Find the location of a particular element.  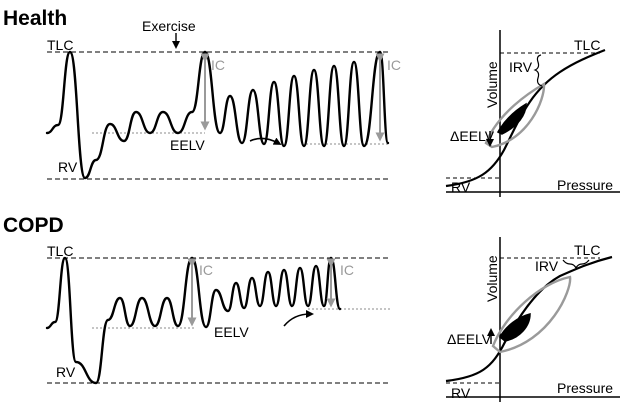

health-eelv-label: EELV is located at coordinates (187, 145).